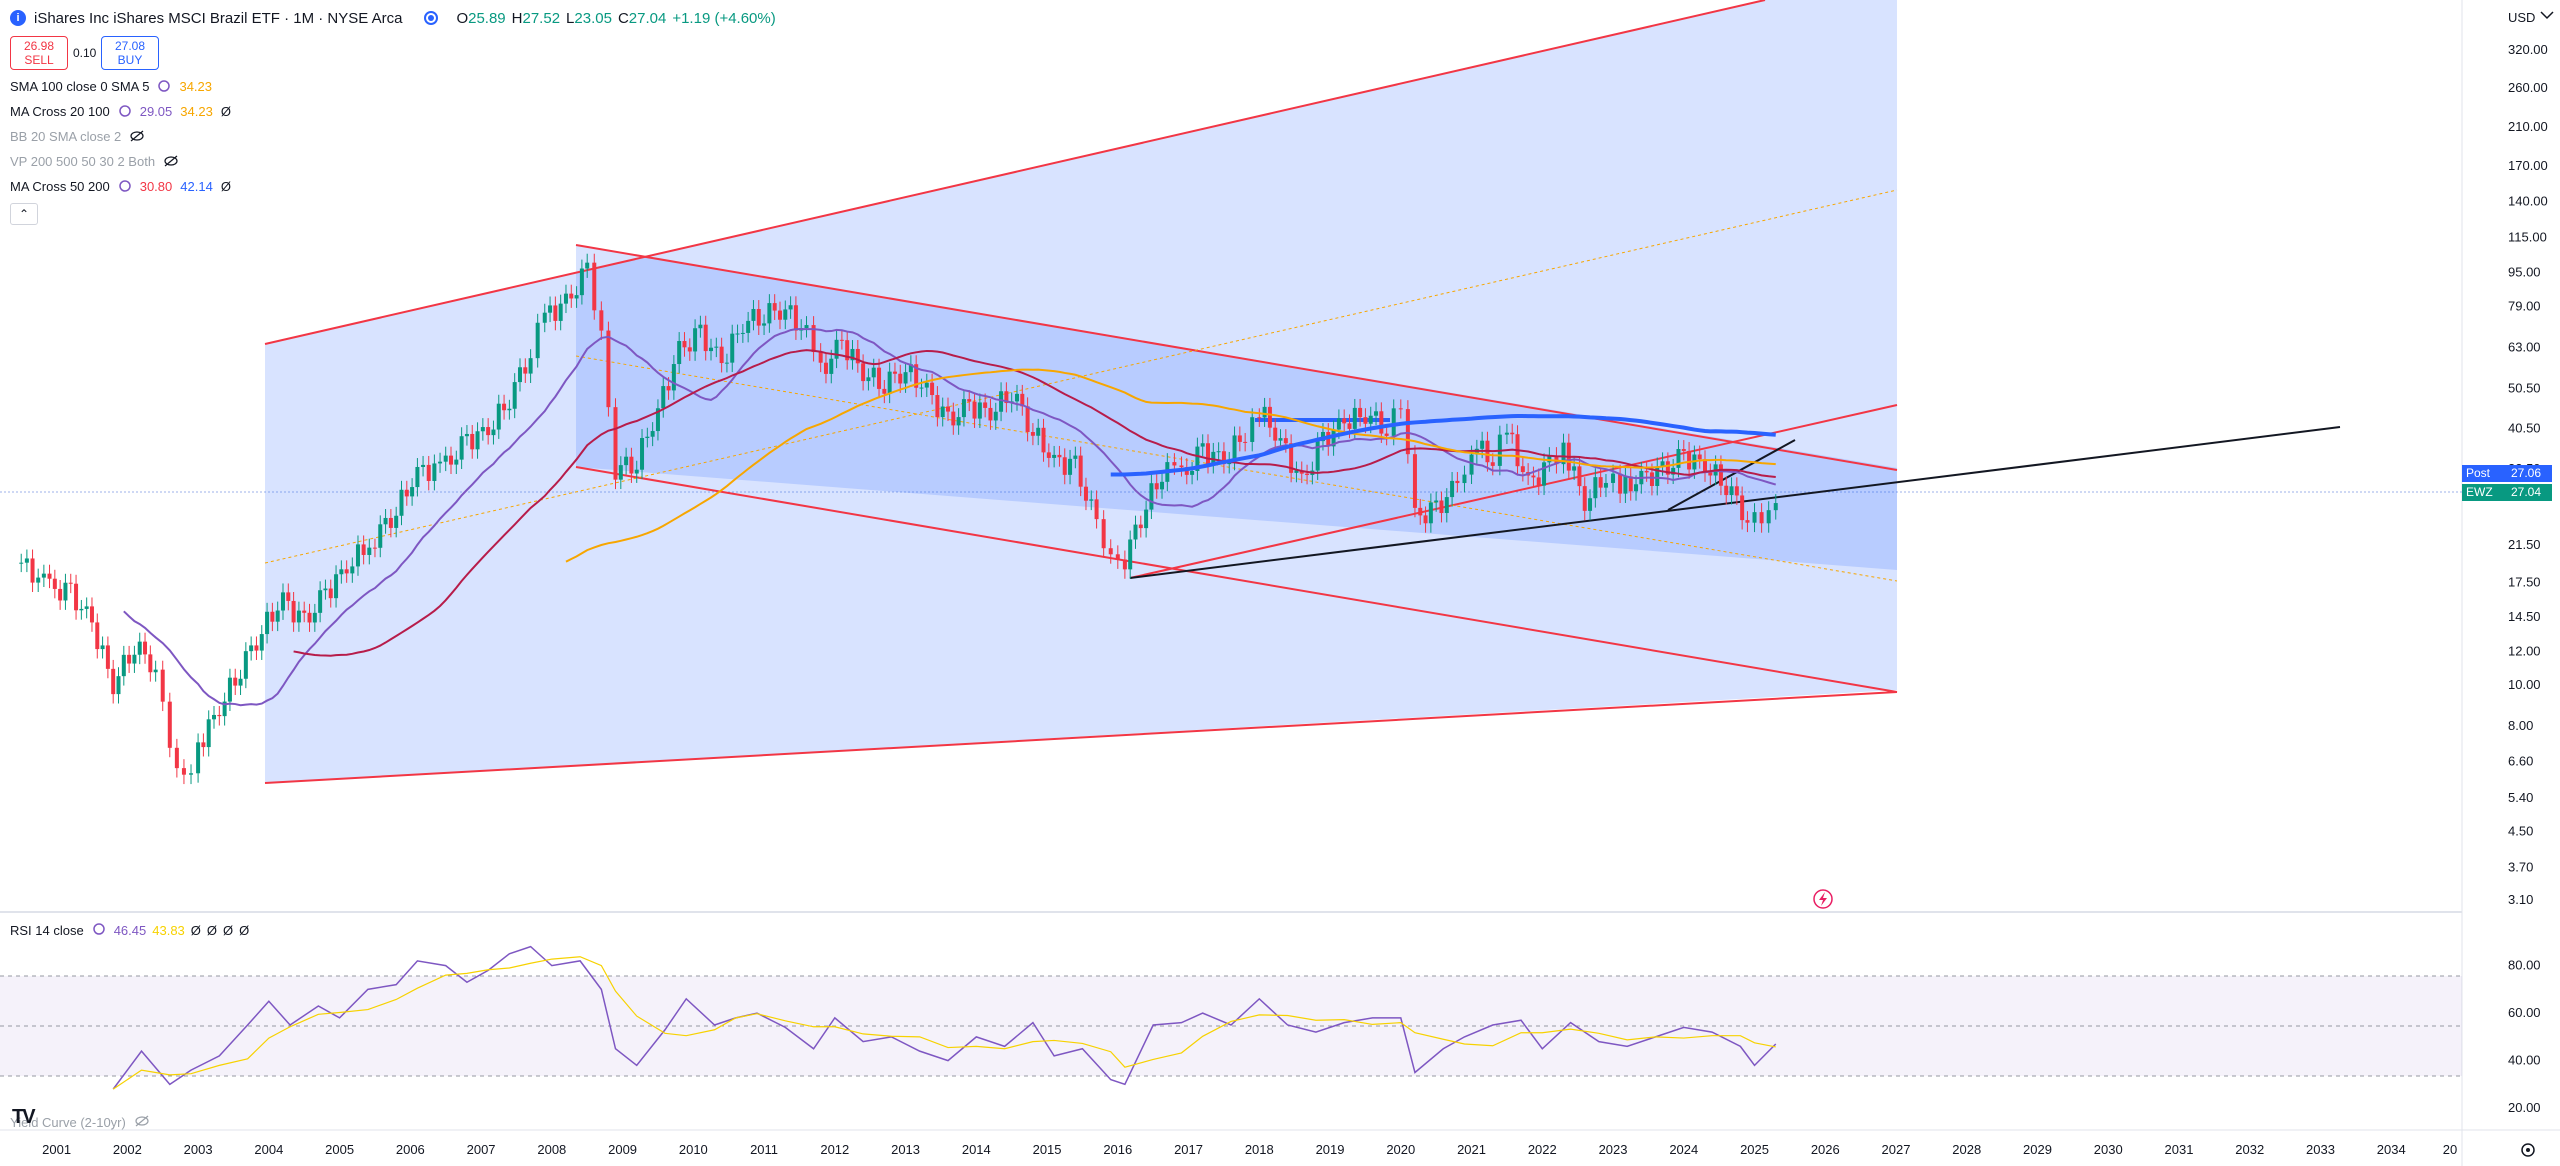  I want to click on indicator-name: SMA 100 close 0 SMA 5, so click(80, 86).